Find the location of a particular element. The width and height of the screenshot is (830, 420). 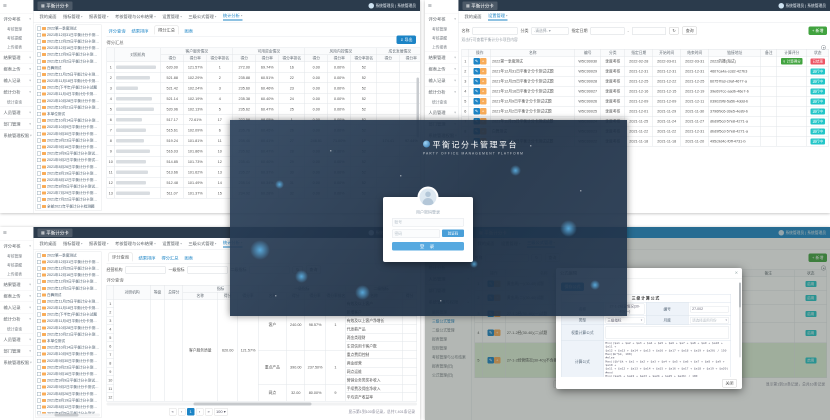

tree-item: 2021年11月18日平衡计分卡测试试题 is located at coordinates (68, 81).